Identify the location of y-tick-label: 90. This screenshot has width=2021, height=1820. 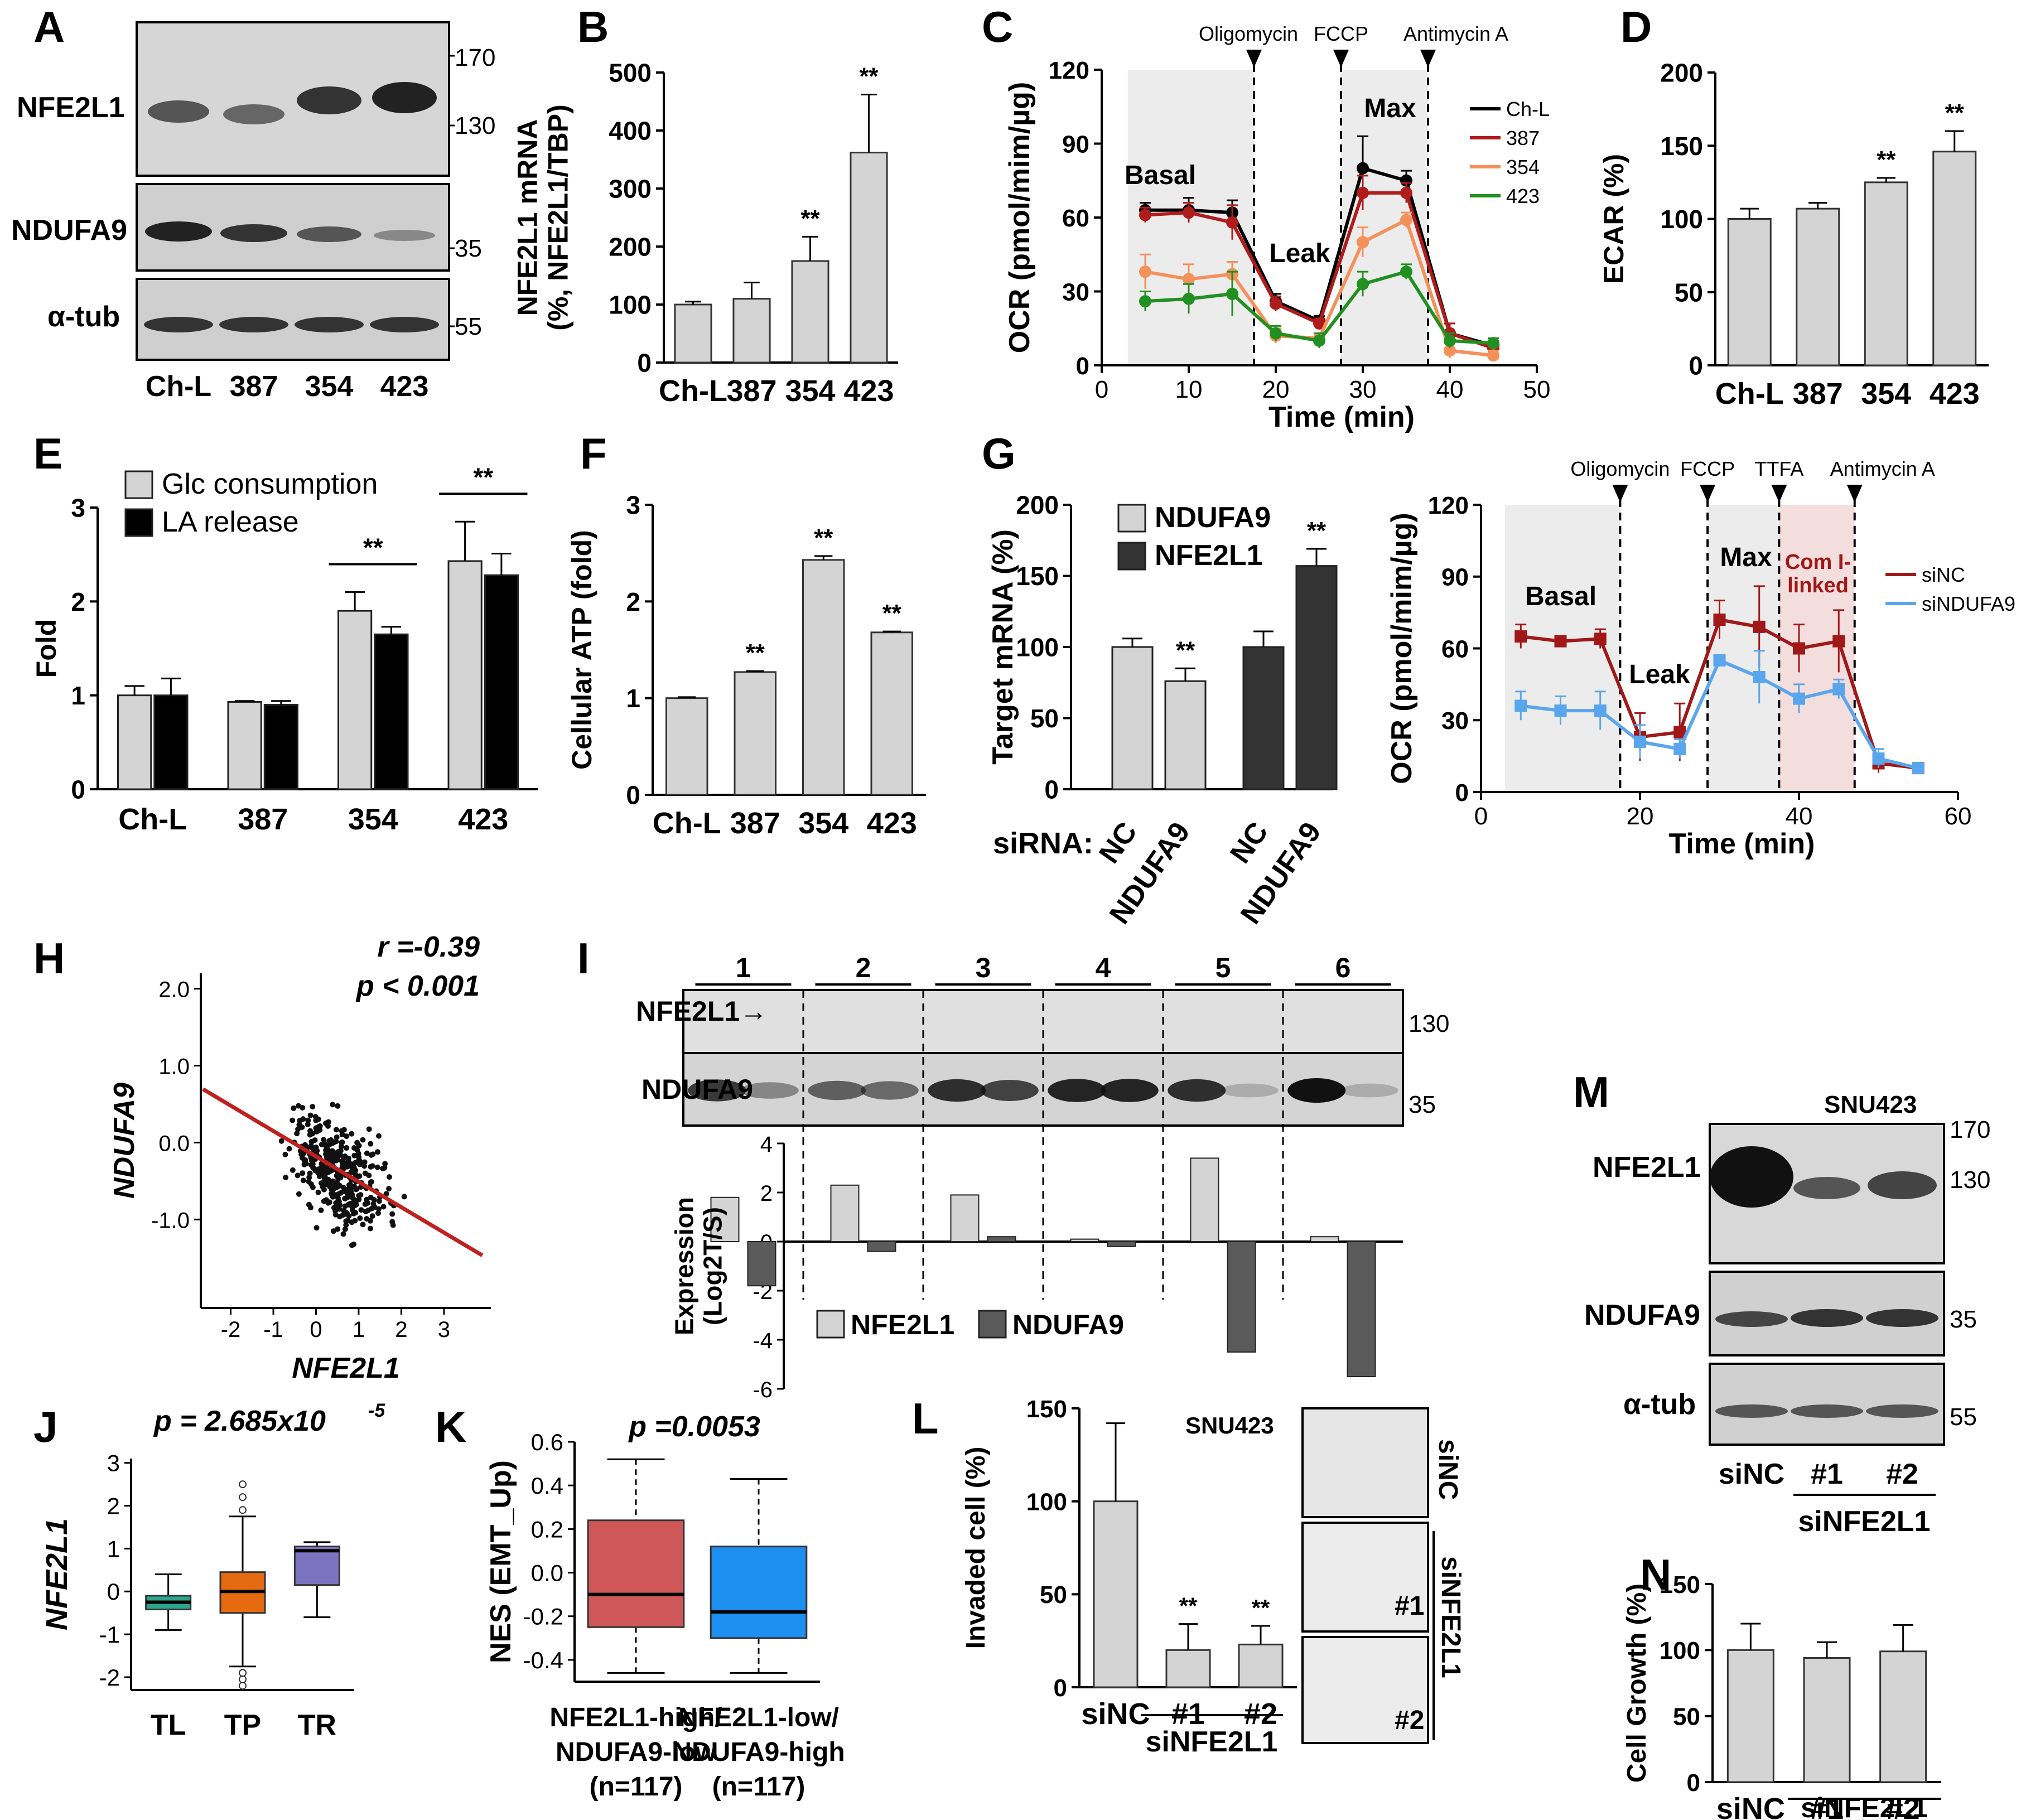
(1075, 144).